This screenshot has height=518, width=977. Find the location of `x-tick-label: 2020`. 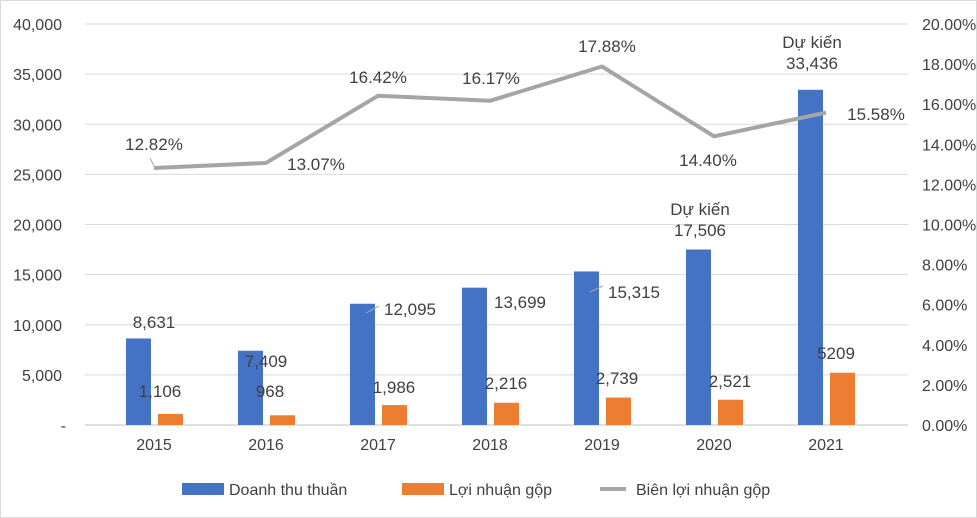

x-tick-label: 2020 is located at coordinates (714, 445).